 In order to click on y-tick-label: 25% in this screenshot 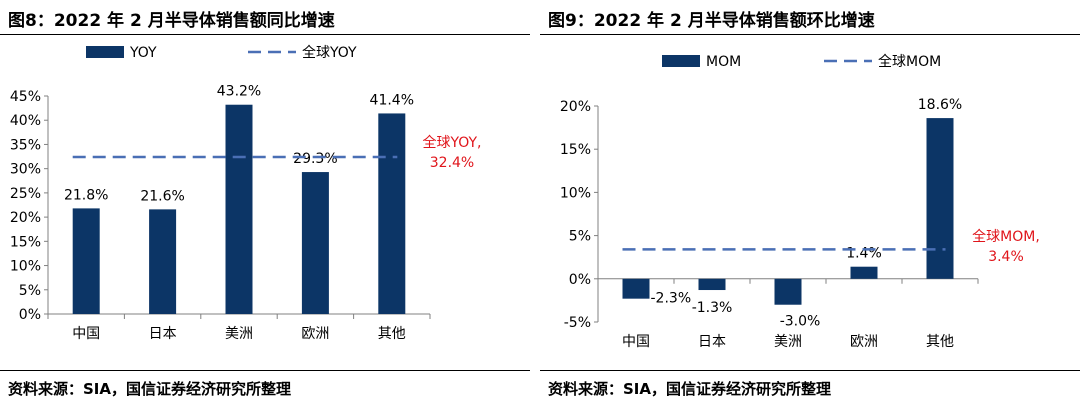, I will do `click(25, 194)`.